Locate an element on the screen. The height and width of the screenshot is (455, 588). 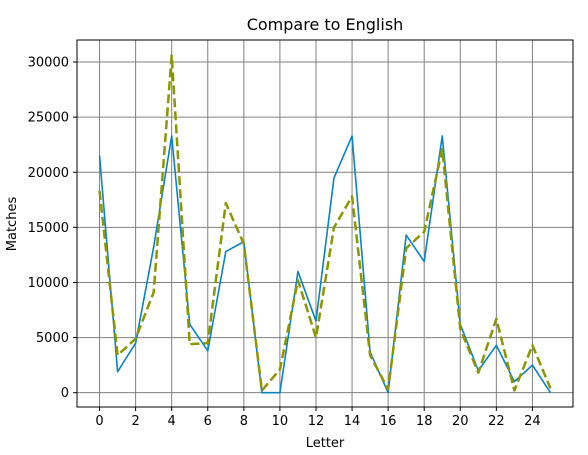
chart-title: Compare to English is located at coordinates (325, 24).